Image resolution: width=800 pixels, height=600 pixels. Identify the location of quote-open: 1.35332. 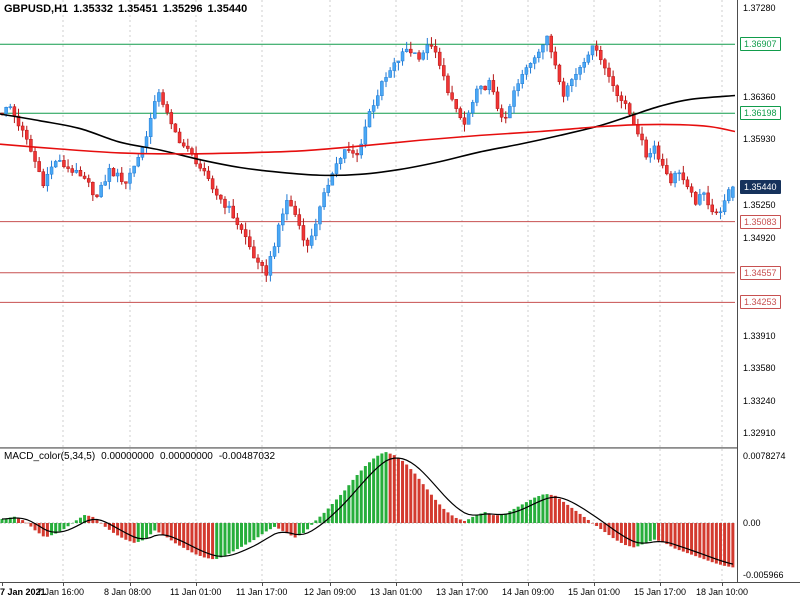
(93, 9).